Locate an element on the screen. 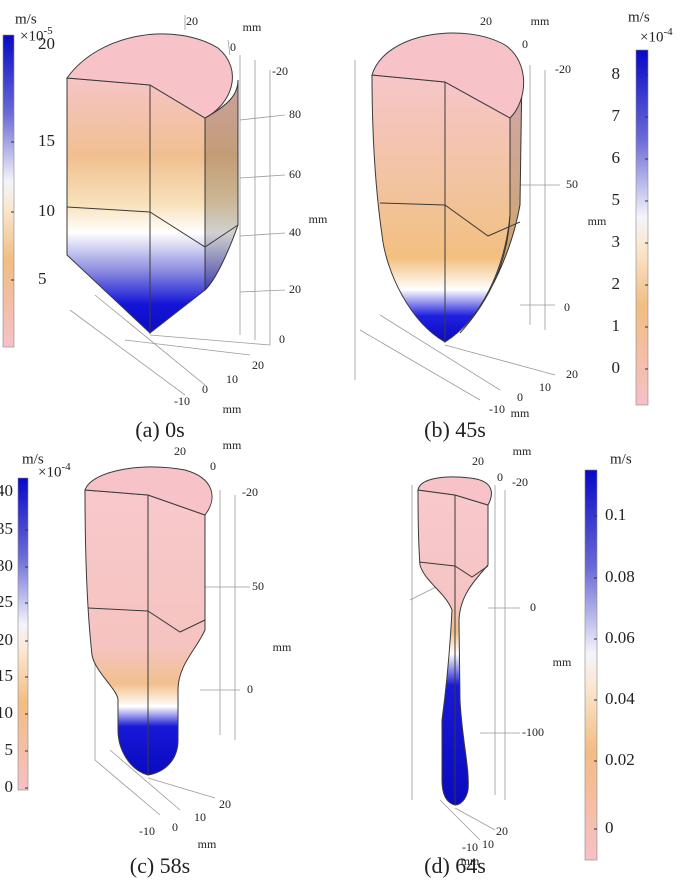 The width and height of the screenshot is (685, 887). shape-b is located at coordinates (448, 187).